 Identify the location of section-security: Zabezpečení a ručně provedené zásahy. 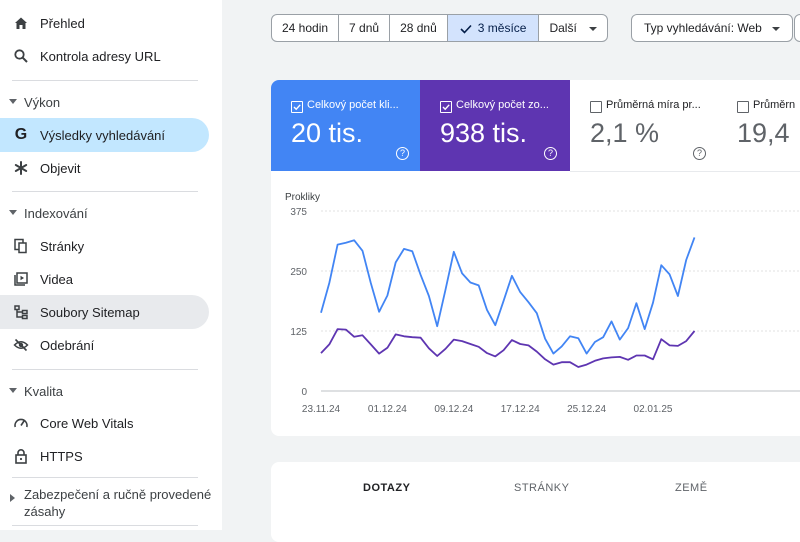
(105, 502).